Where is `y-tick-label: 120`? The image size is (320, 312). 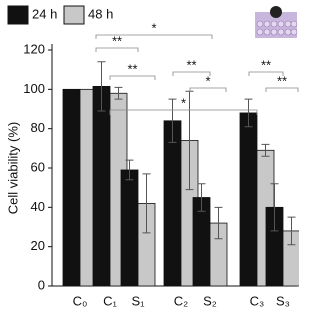
y-tick-label: 120 is located at coordinates (34, 48).